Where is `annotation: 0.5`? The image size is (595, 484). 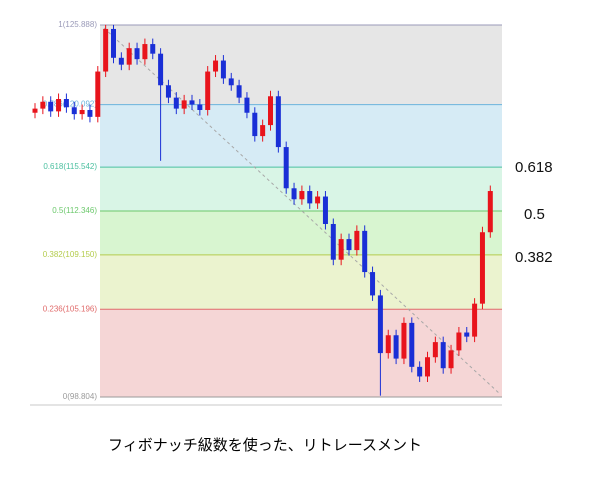
annotation: 0.5 is located at coordinates (534, 214).